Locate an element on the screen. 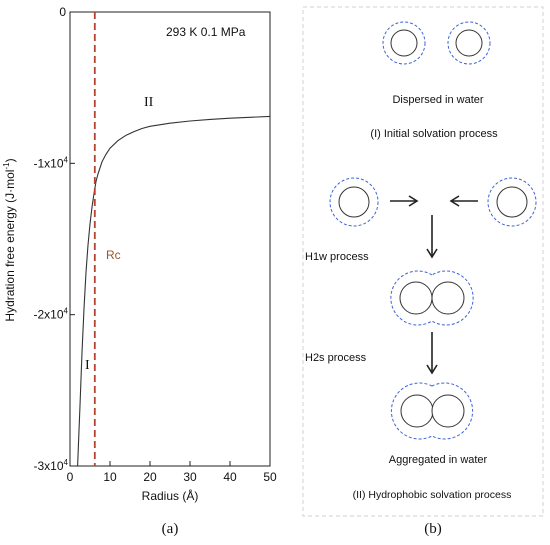  dispersed-particle-left is located at coordinates (404, 43).